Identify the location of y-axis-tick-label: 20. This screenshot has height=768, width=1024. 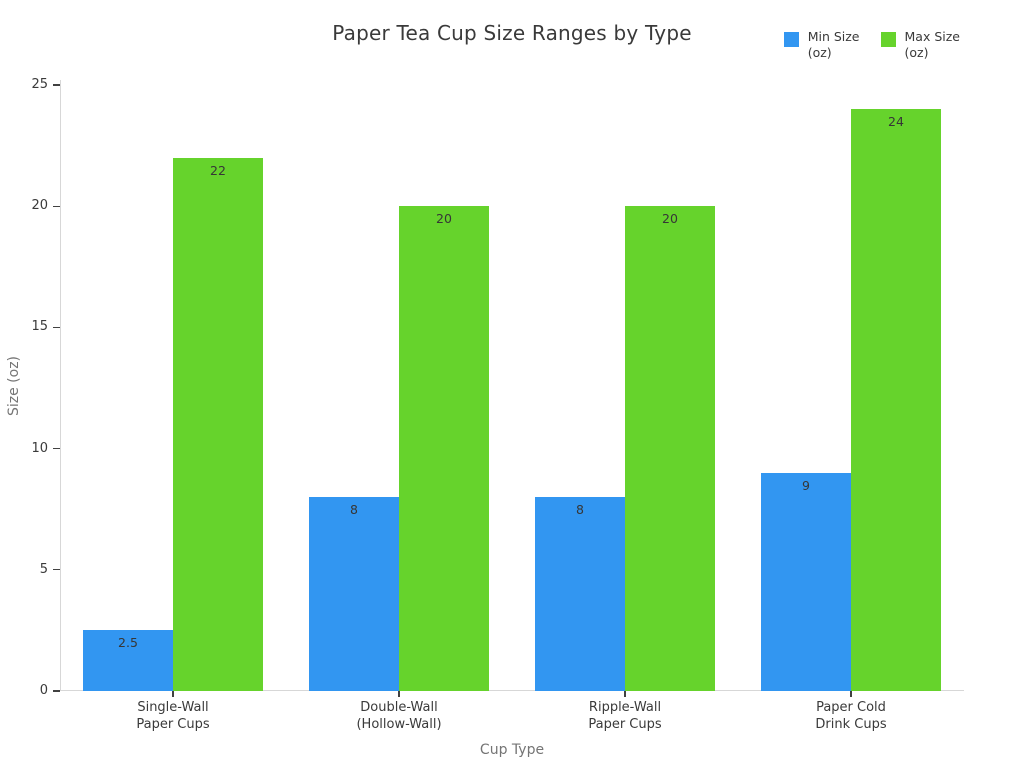
(39, 206).